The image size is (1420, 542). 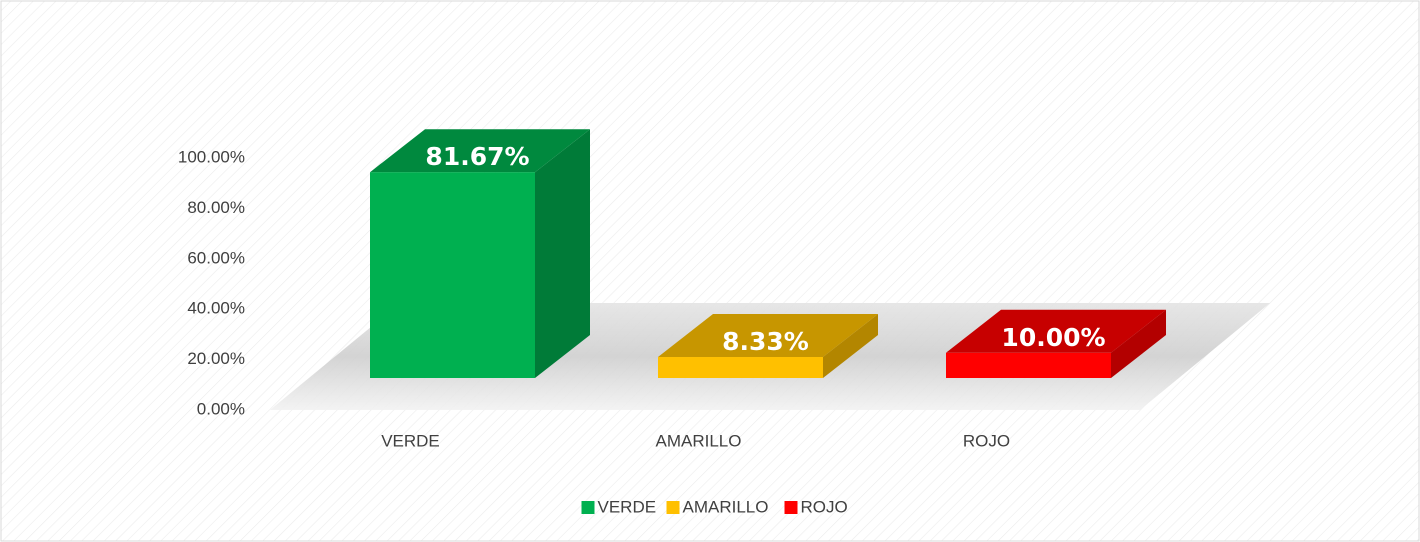 What do you see at coordinates (477, 156) in the screenshot?
I see `data-label: 81.67%` at bounding box center [477, 156].